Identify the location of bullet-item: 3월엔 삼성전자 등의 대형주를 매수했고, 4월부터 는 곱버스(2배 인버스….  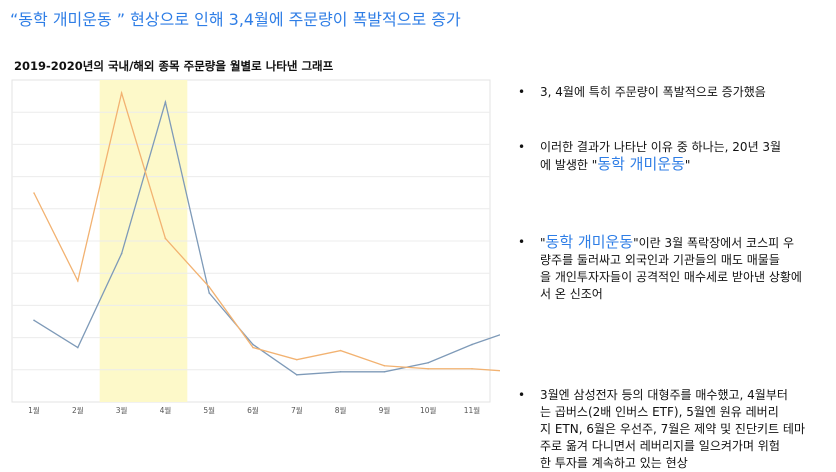
(668, 429).